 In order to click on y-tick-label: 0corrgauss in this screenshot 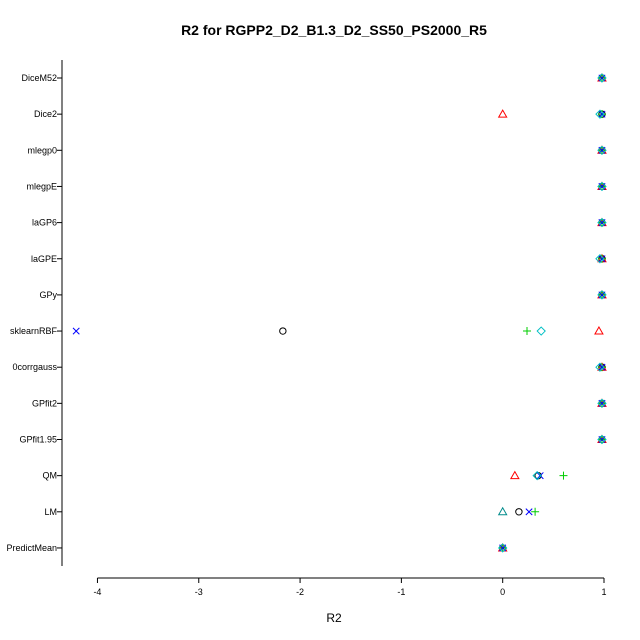, I will do `click(34, 367)`.